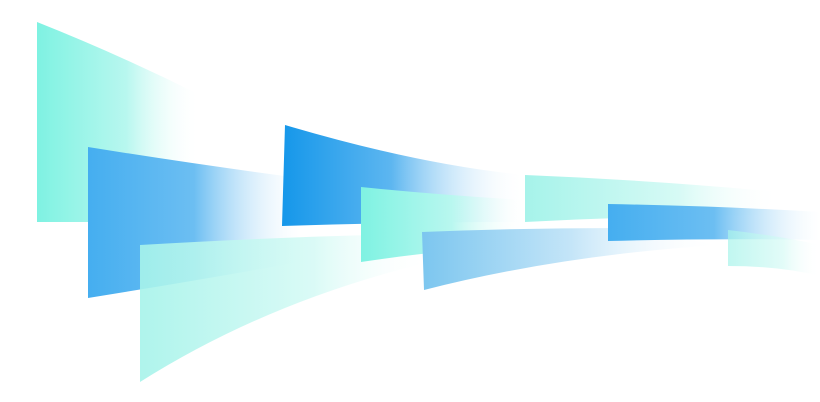 Image resolution: width=820 pixels, height=402 pixels. I want to click on ribbon-light-teal-bottom, so click(285, 308).